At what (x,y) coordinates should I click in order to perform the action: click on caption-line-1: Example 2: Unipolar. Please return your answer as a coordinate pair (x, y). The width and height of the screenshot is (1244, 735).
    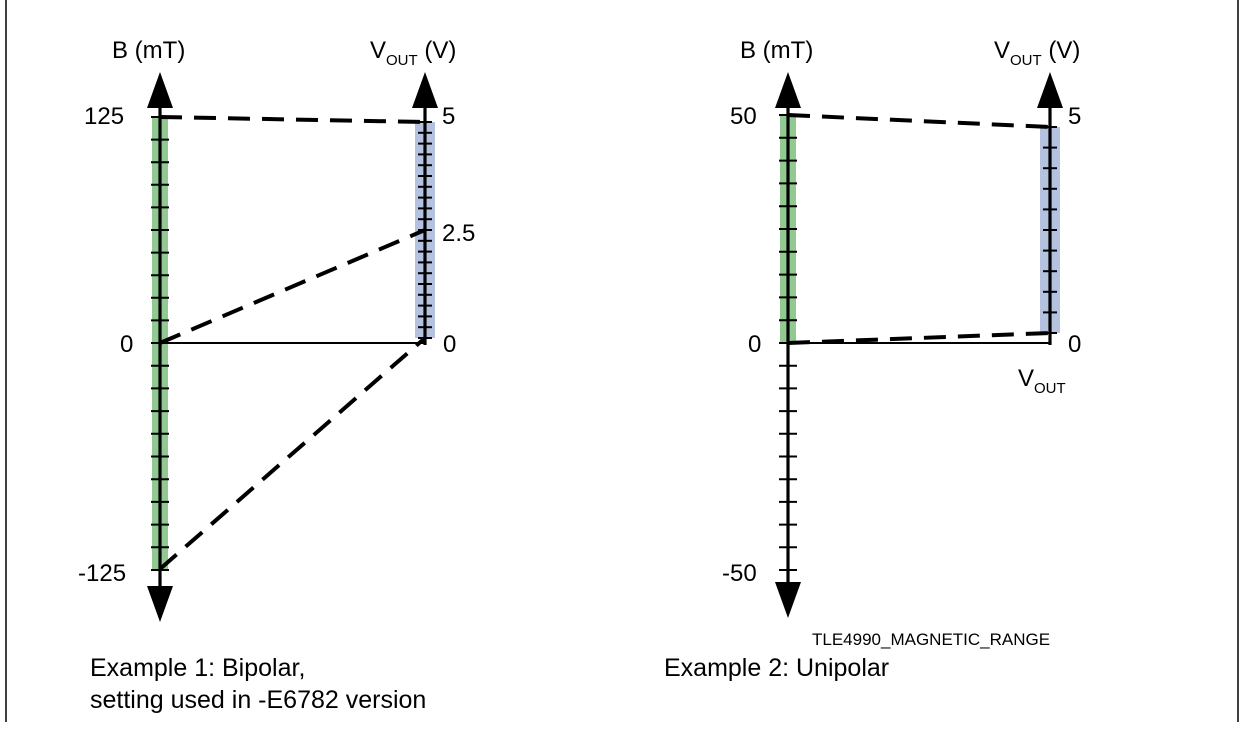
    Looking at the image, I should click on (776, 668).